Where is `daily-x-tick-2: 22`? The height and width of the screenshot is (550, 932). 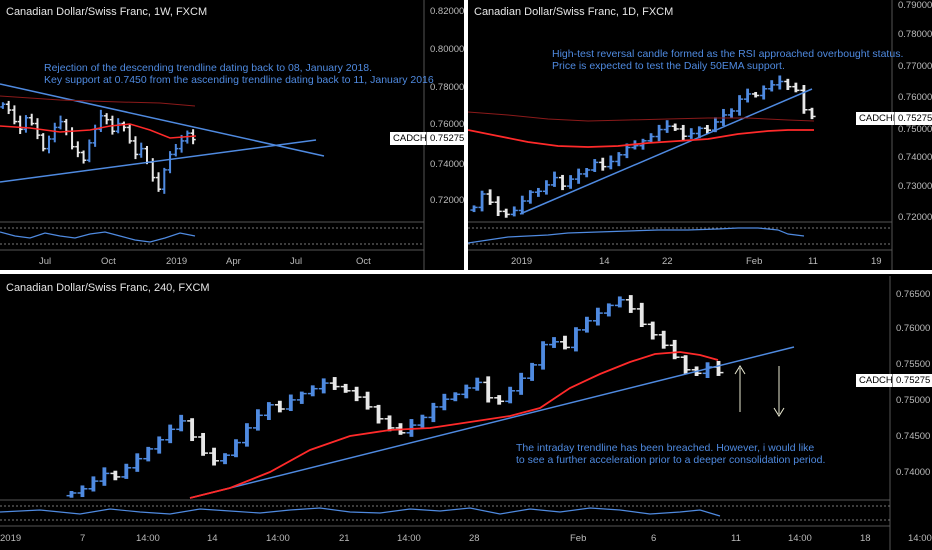 daily-x-tick-2: 22 is located at coordinates (667, 261).